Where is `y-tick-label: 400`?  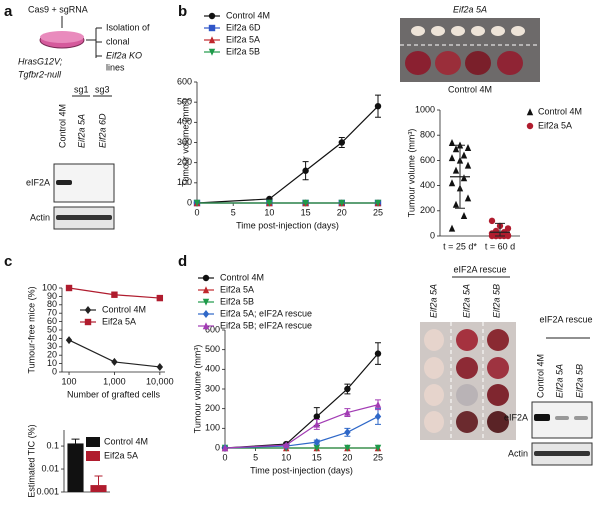 y-tick-label: 400 is located at coordinates (427, 185).